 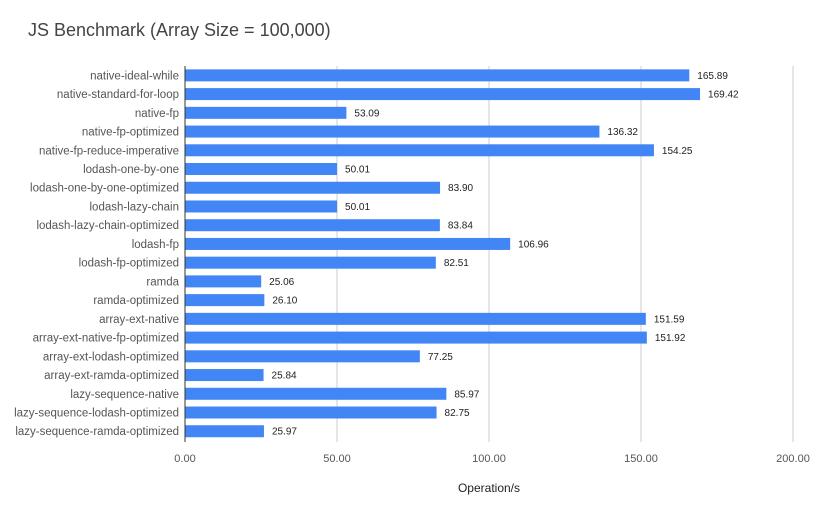 What do you see at coordinates (284, 301) in the screenshot?
I see `data-label: 26.10` at bounding box center [284, 301].